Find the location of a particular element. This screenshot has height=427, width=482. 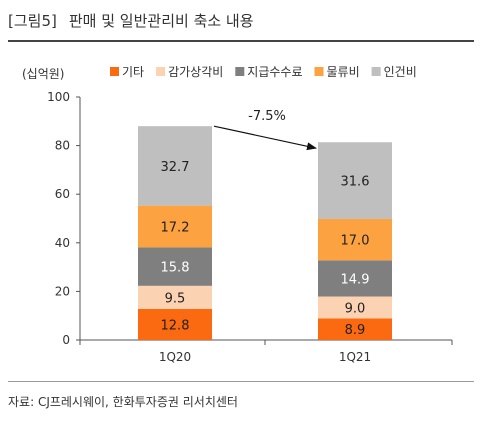

data-label: 12.8 is located at coordinates (175, 325).